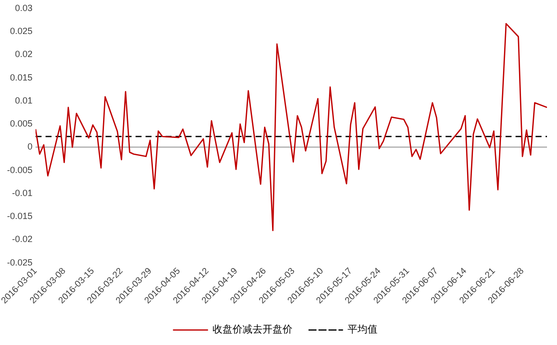  What do you see at coordinates (24, 54) in the screenshot?
I see `y-tick-label: 0.02` at bounding box center [24, 54].